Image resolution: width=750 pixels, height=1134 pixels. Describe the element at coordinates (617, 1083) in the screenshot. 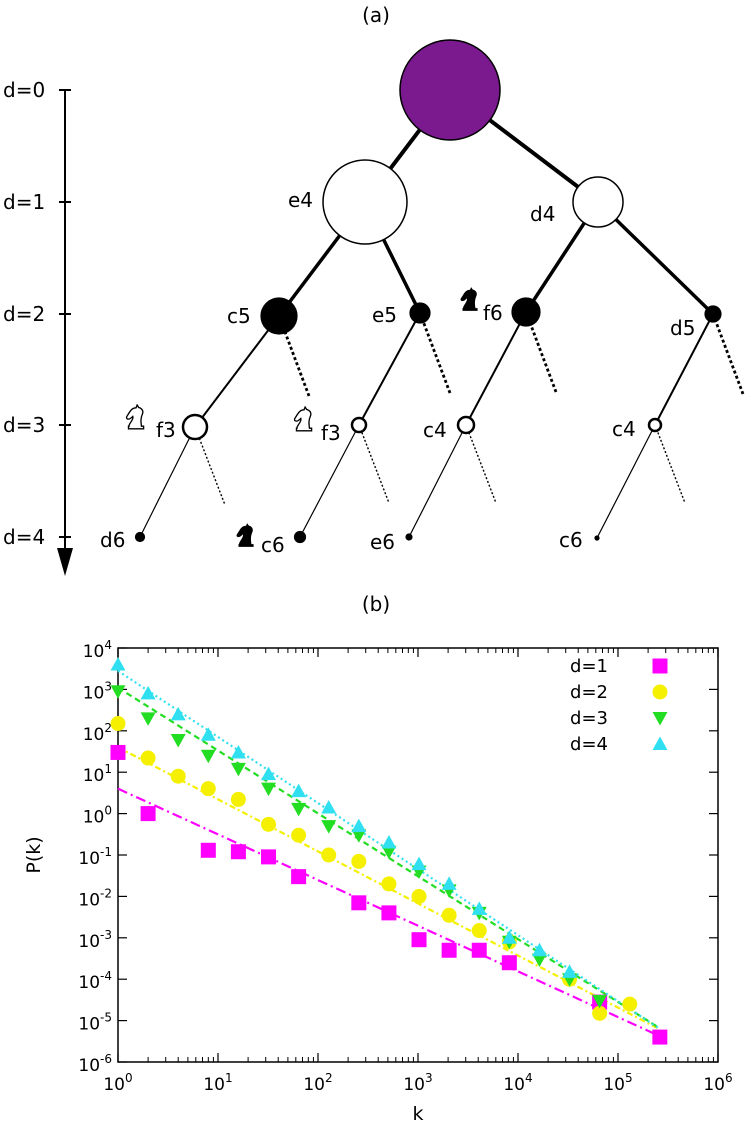

I see `x-tick-label: 10⁵` at that location.